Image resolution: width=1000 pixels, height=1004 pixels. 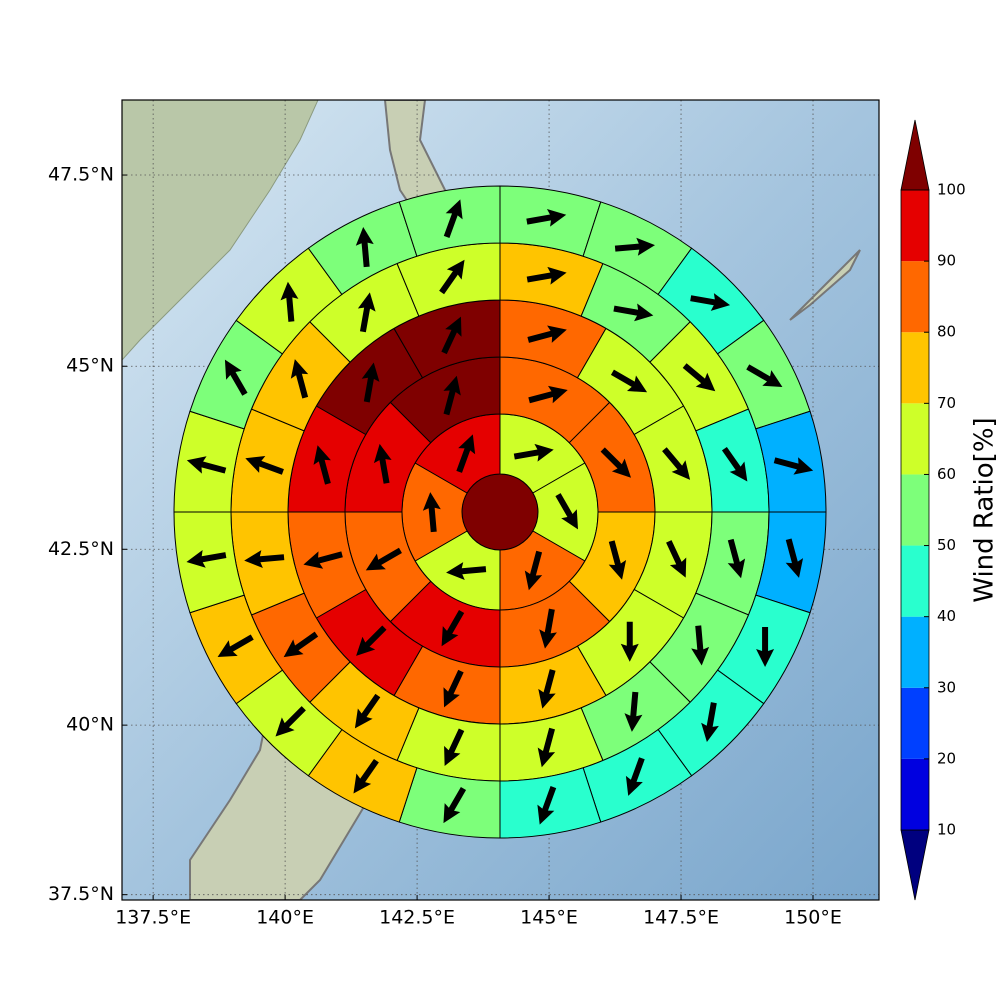 I want to click on x-tick-label: 137.5°E, so click(x=153, y=918).